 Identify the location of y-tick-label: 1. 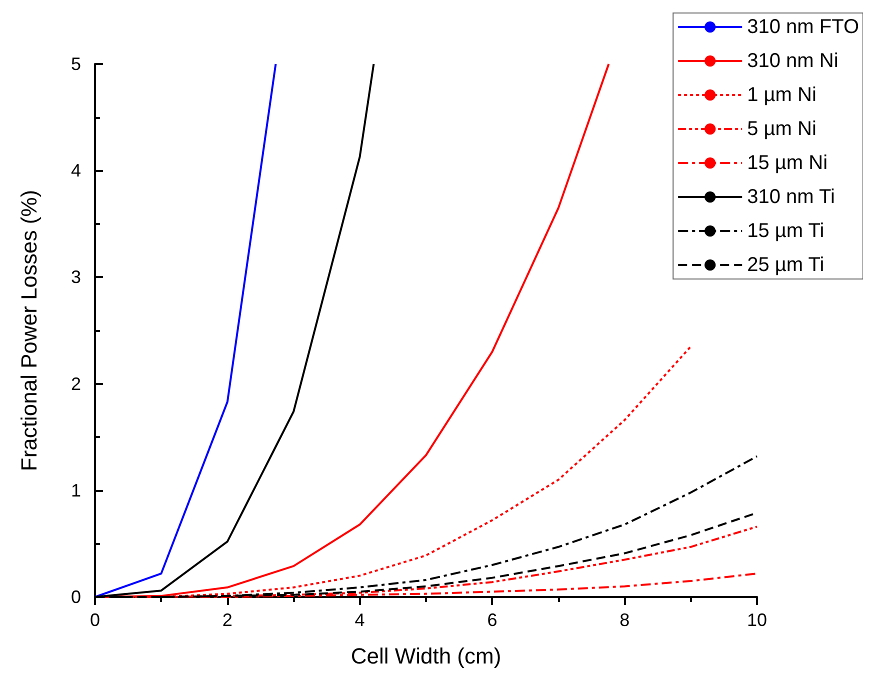
(75, 490).